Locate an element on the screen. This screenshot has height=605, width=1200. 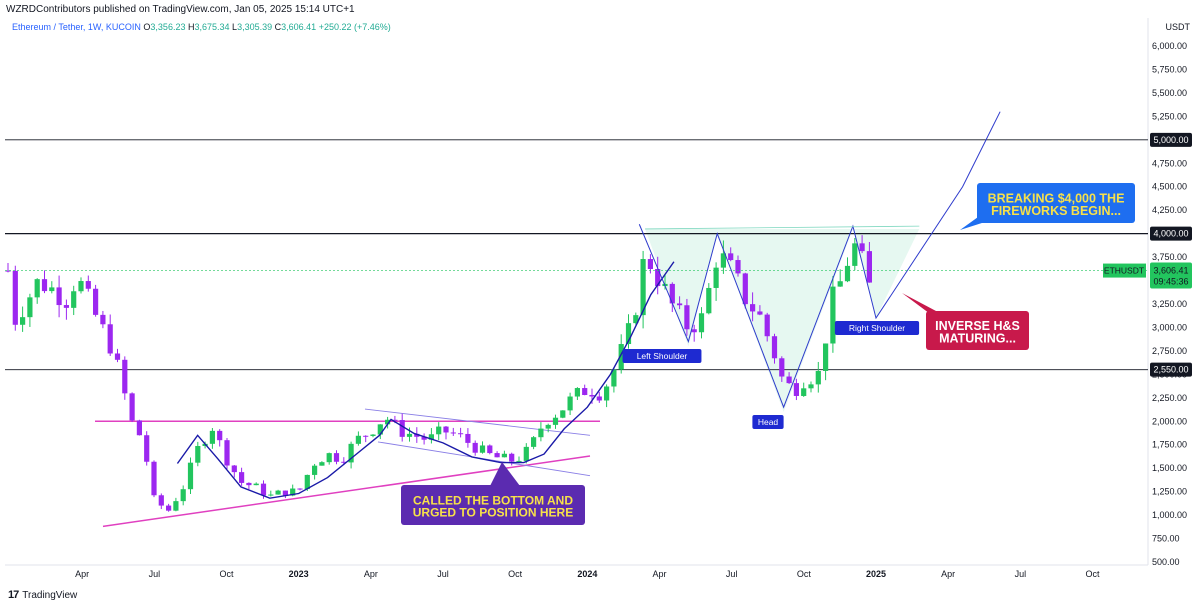
x-tick-label: 2024 is located at coordinates (587, 574).